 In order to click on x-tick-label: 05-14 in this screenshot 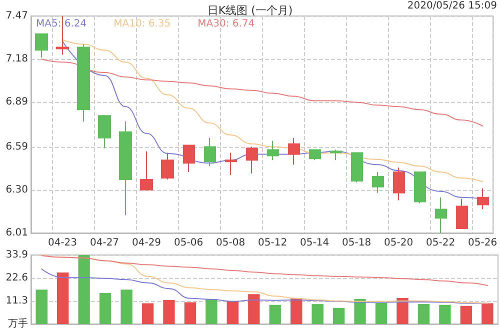, I will do `click(315, 243)`.